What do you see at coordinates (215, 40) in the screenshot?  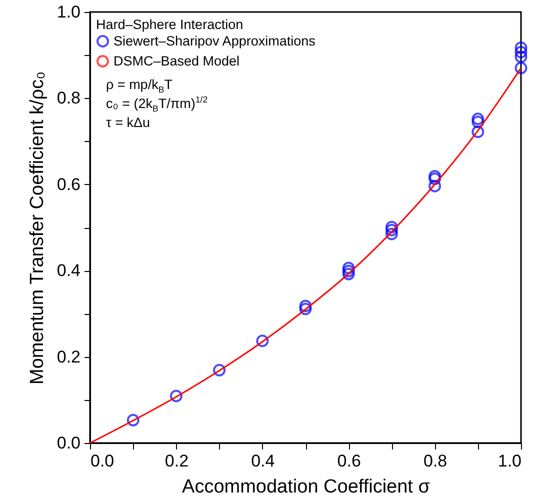 I see `legend-label: Siewert–Sharipov Approximations` at bounding box center [215, 40].